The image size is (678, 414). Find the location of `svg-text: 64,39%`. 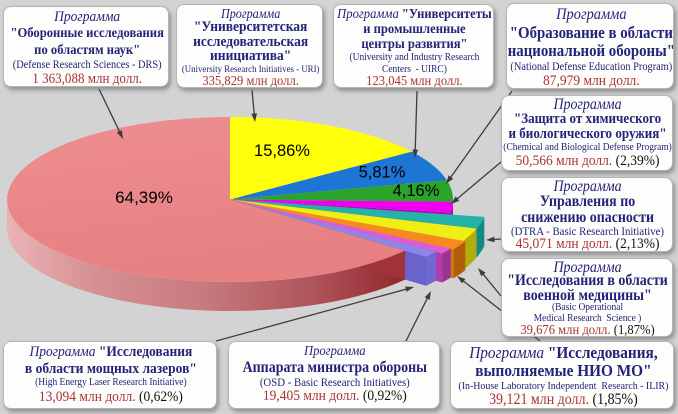

svg-text: 64,39% is located at coordinates (144, 197).